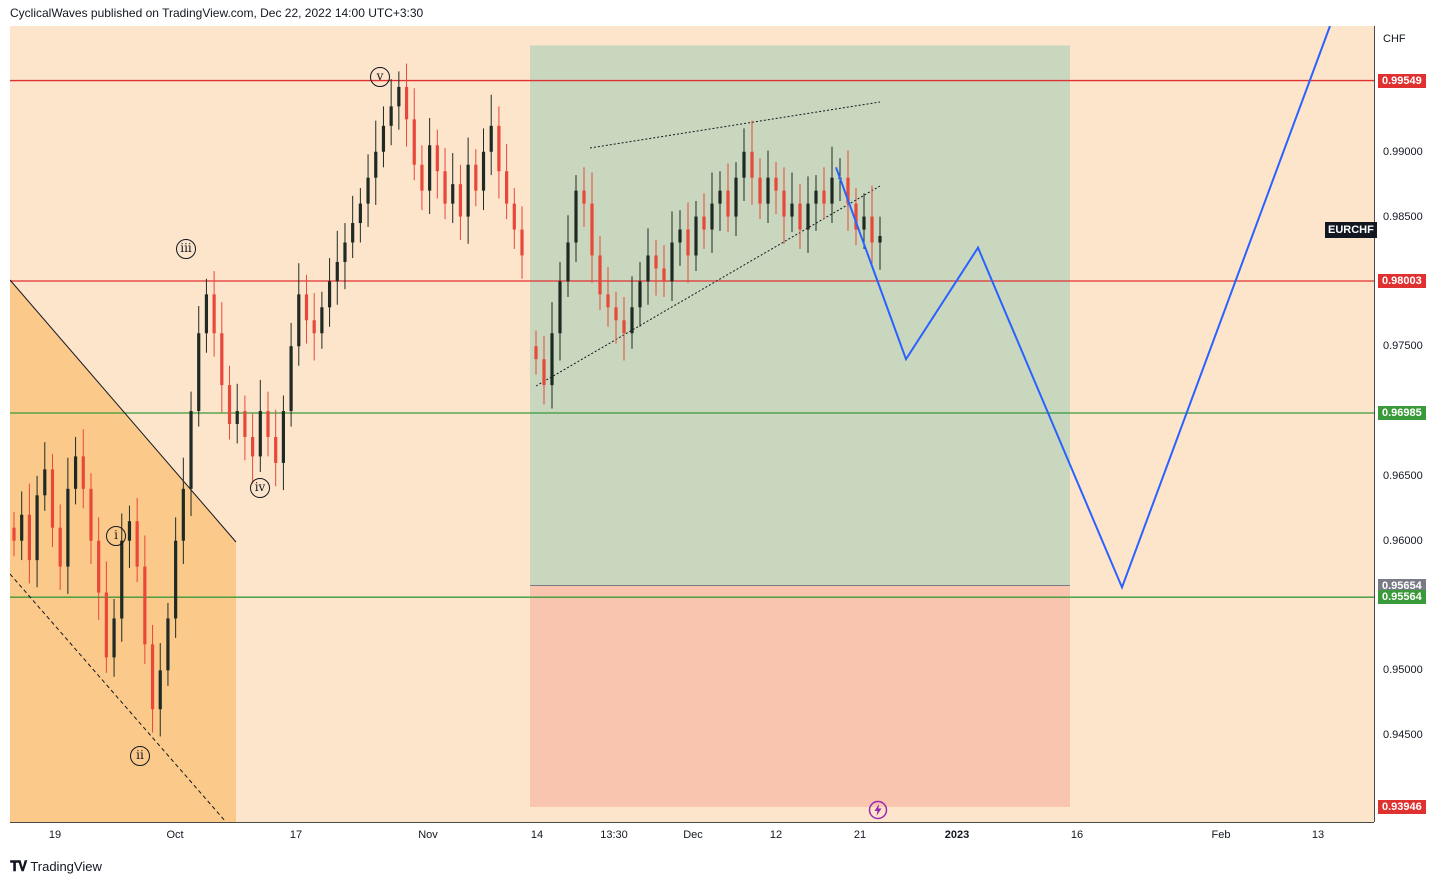 The width and height of the screenshot is (1440, 884). I want to click on currency-label: CHF, so click(1394, 39).